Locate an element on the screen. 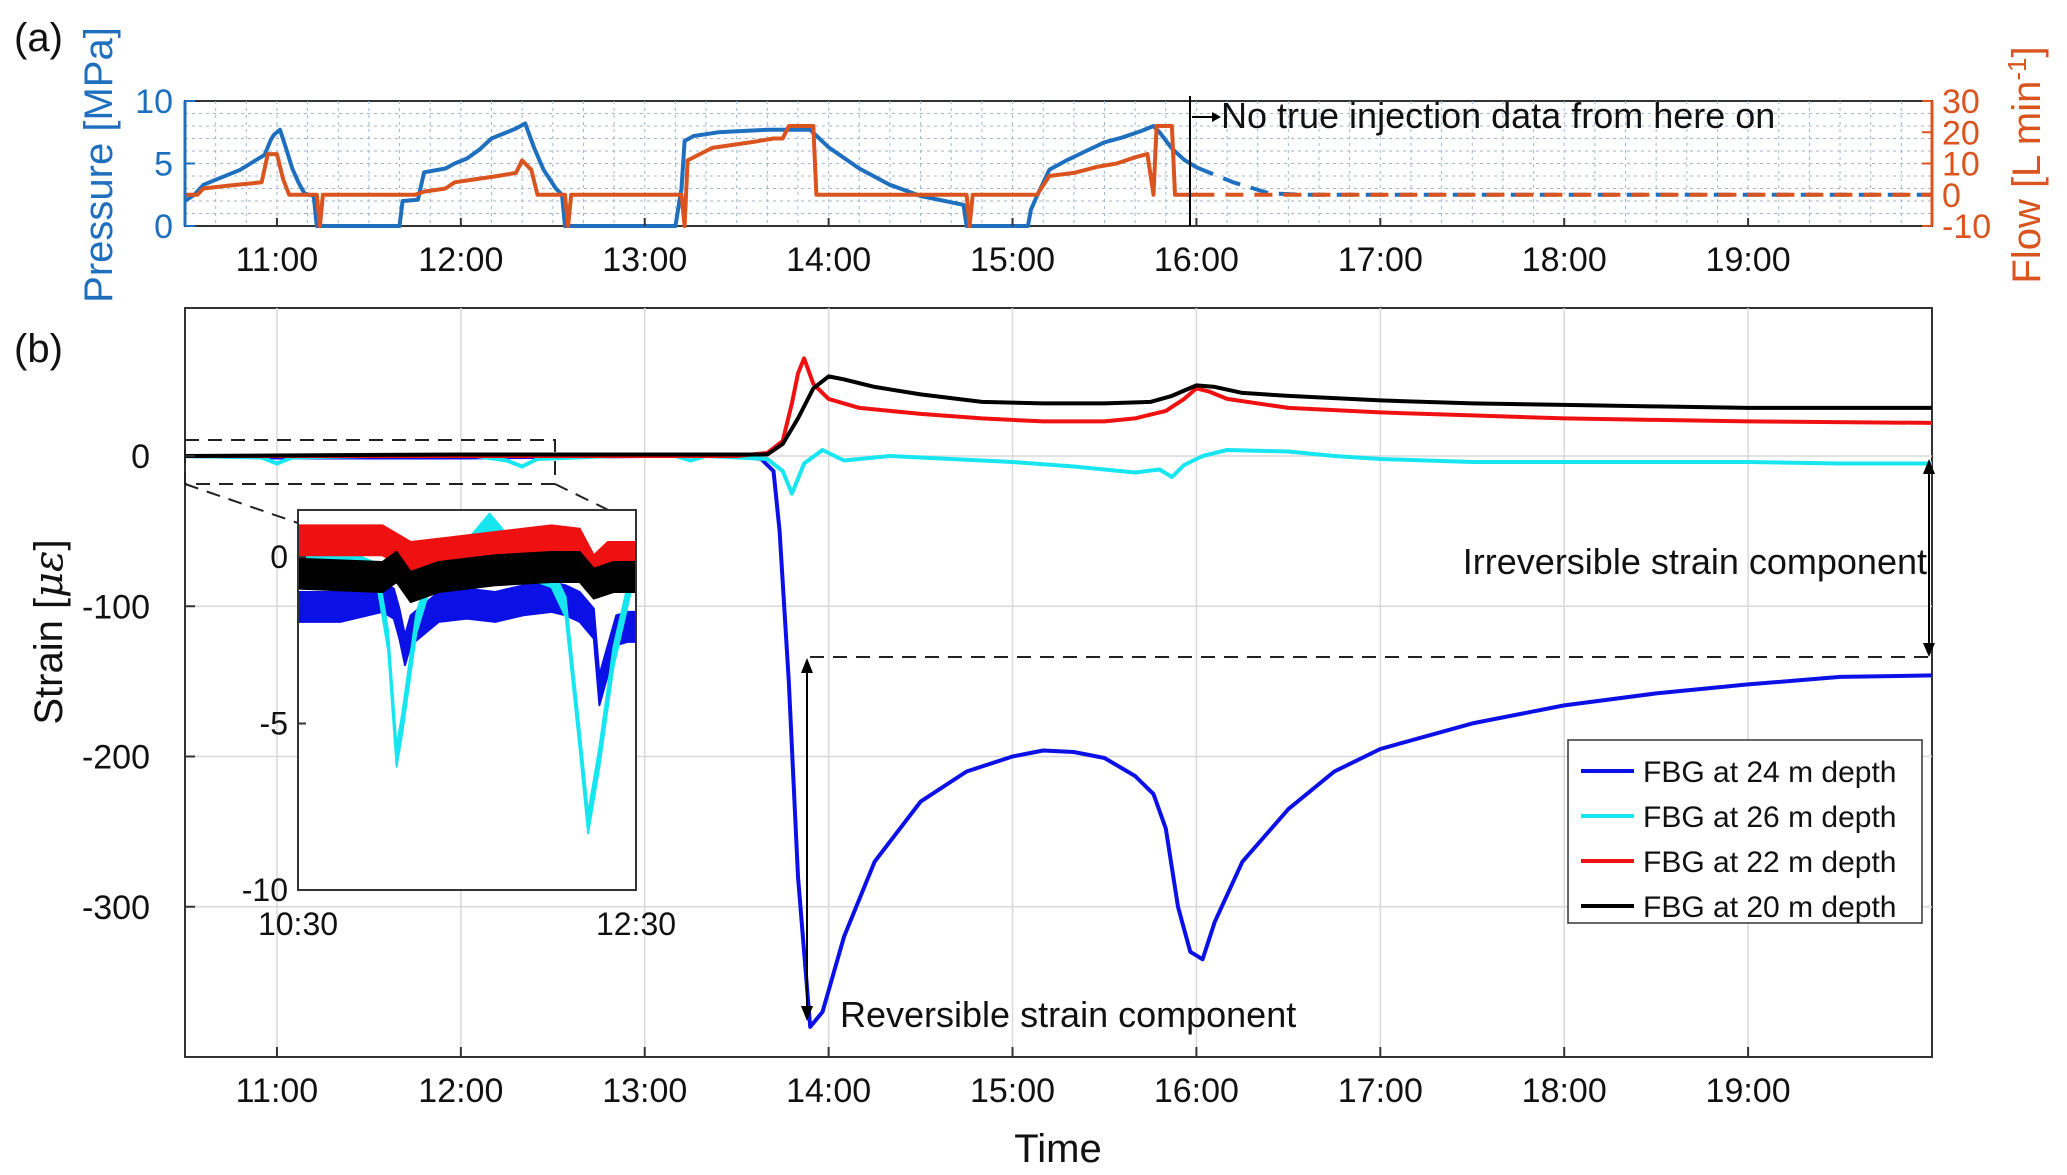  series-fbg26 is located at coordinates (1058, 472).